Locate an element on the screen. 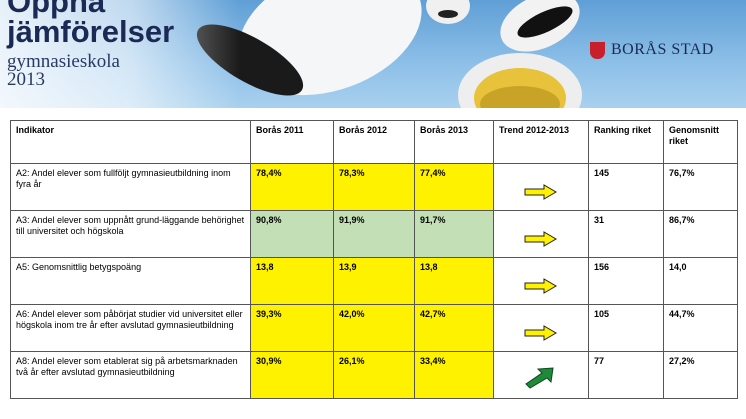 The width and height of the screenshot is (746, 419). value-cell: 78,4% is located at coordinates (292, 187).